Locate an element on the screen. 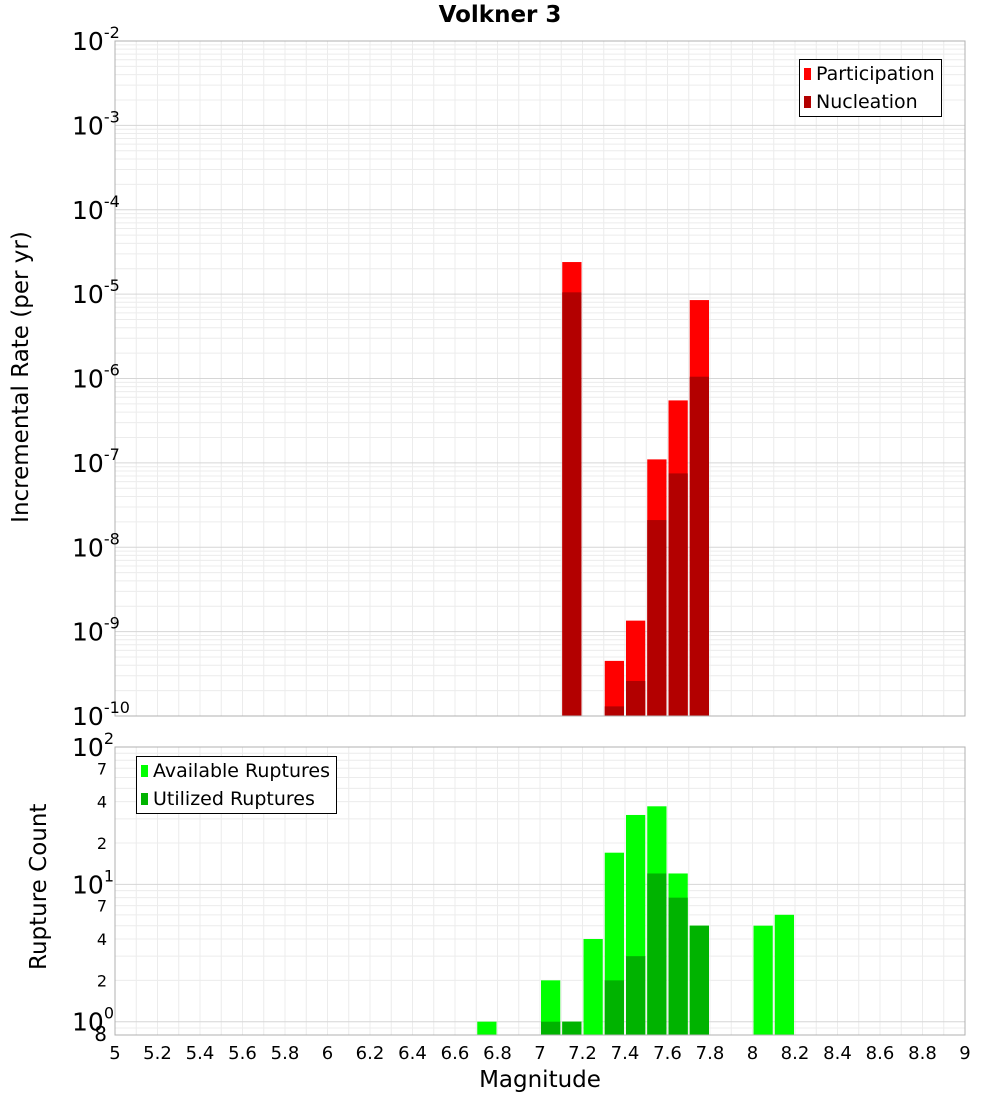 The width and height of the screenshot is (1000, 1100). participation-bar is located at coordinates (614, 688).